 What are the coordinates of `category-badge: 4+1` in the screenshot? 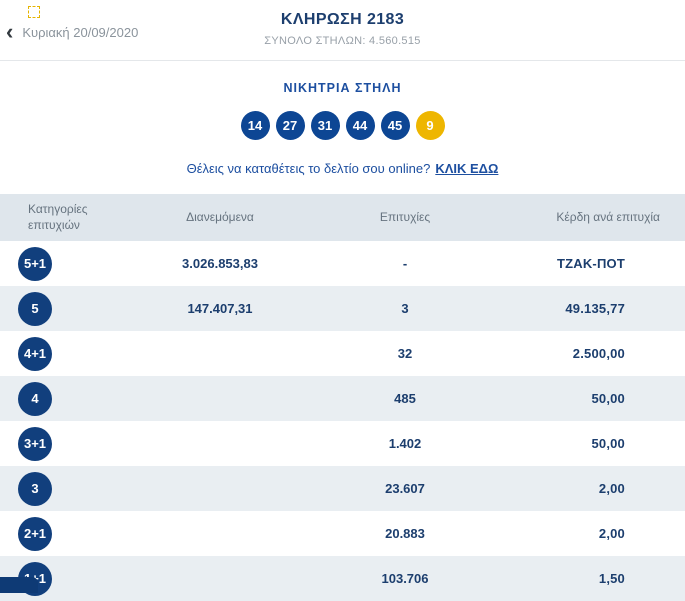 It's located at (35, 353).